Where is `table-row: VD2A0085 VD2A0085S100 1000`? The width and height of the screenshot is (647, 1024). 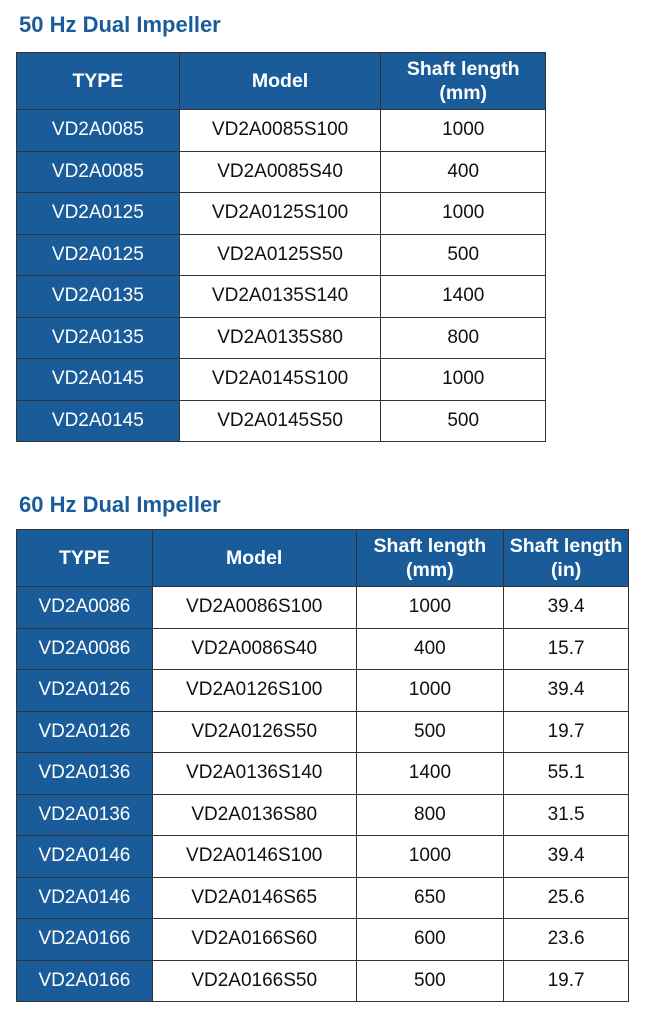
table-row: VD2A0085 VD2A0085S100 1000 is located at coordinates (281, 130).